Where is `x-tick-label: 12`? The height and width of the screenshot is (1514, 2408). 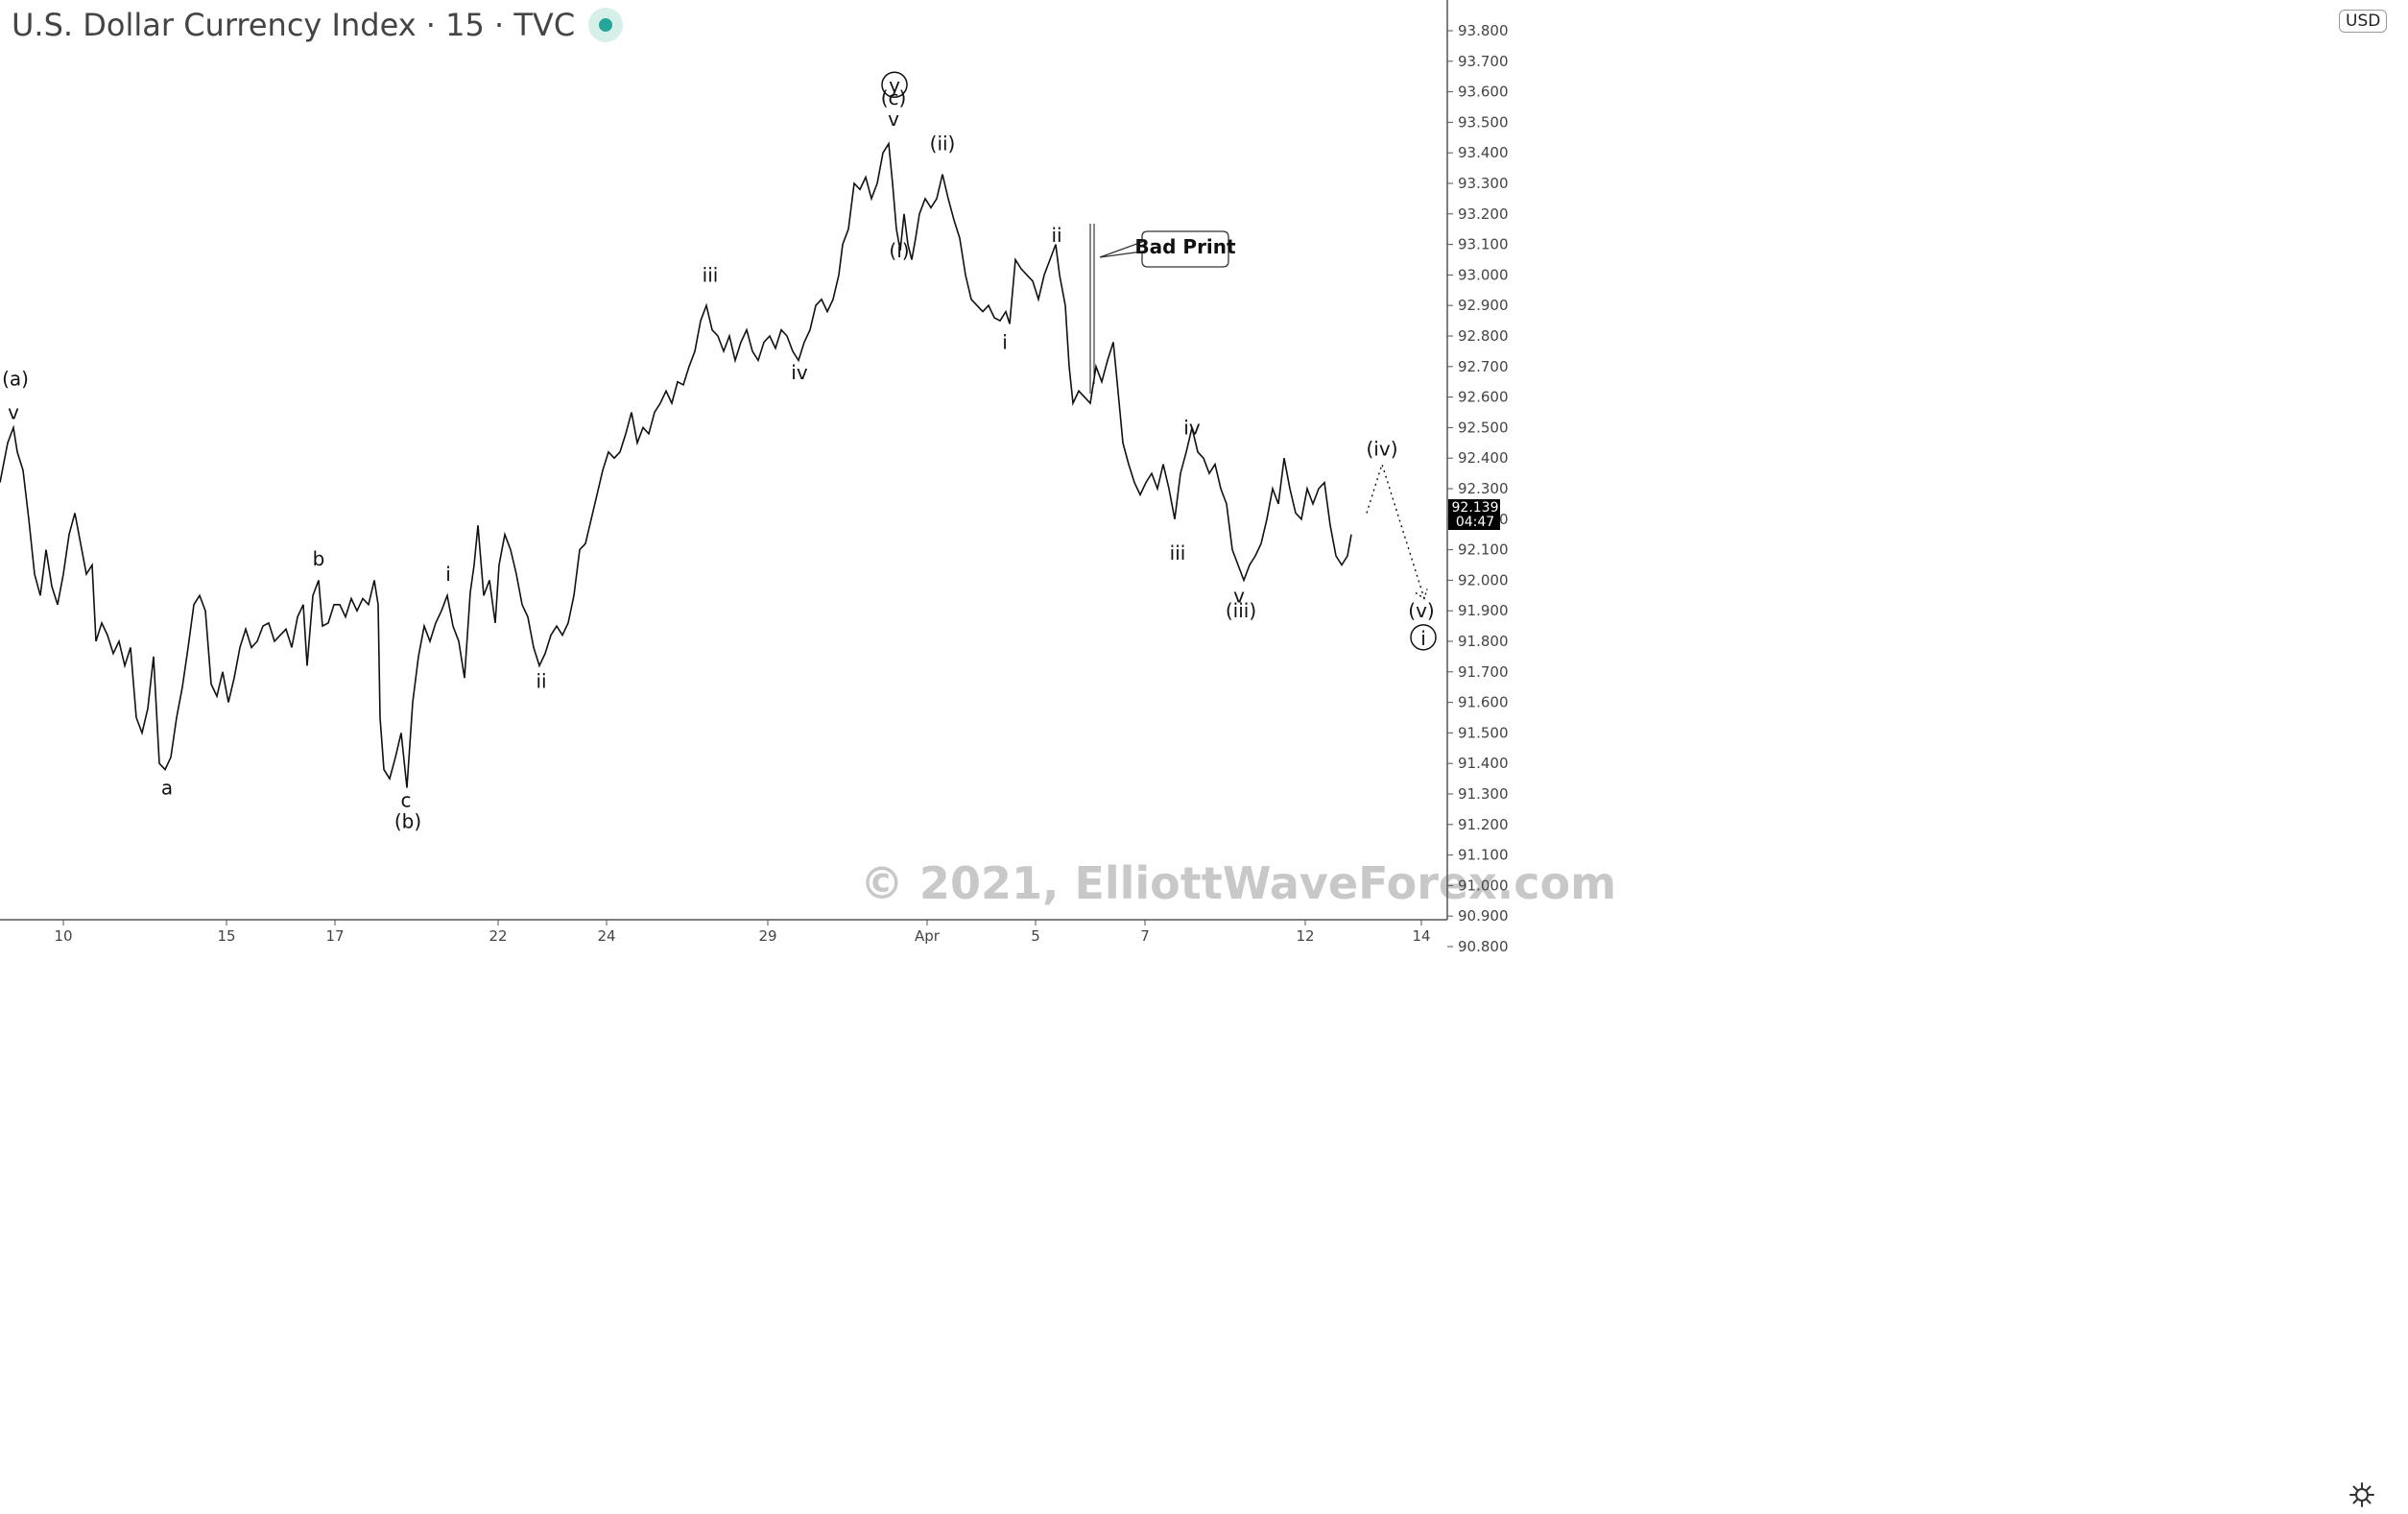
x-tick-label: 12 is located at coordinates (1305, 936).